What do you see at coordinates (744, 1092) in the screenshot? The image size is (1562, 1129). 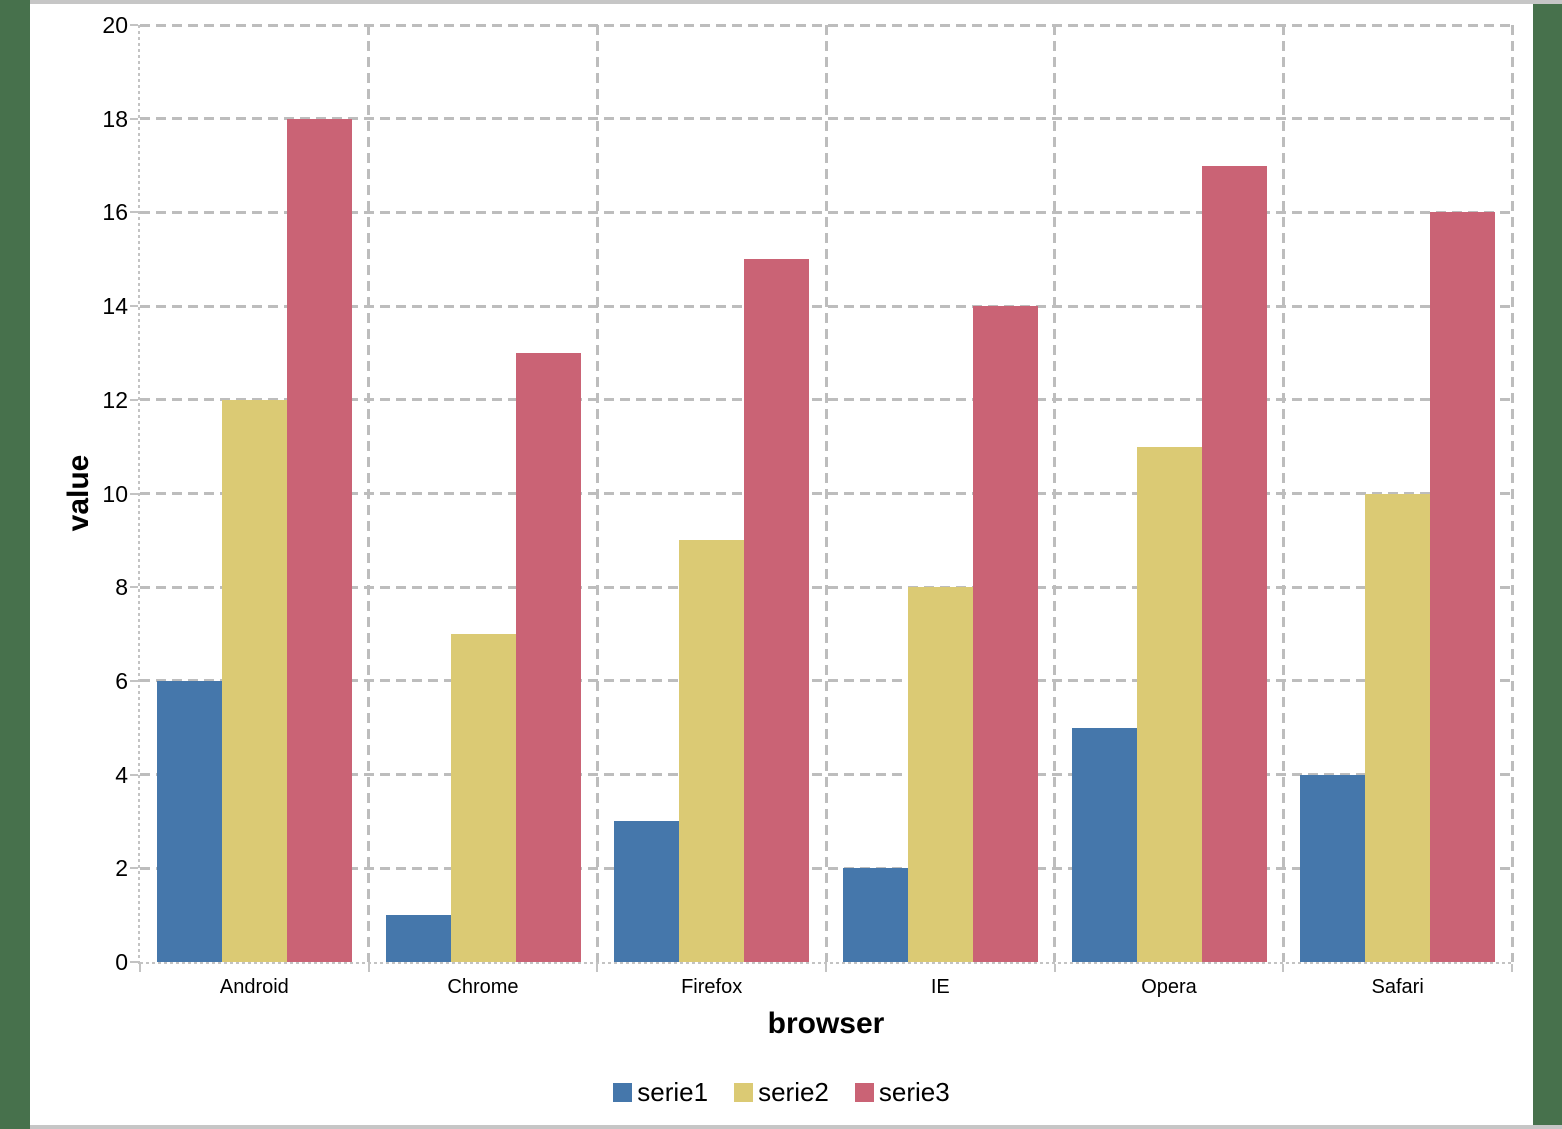 I see `legend-swatch-serie2` at bounding box center [744, 1092].